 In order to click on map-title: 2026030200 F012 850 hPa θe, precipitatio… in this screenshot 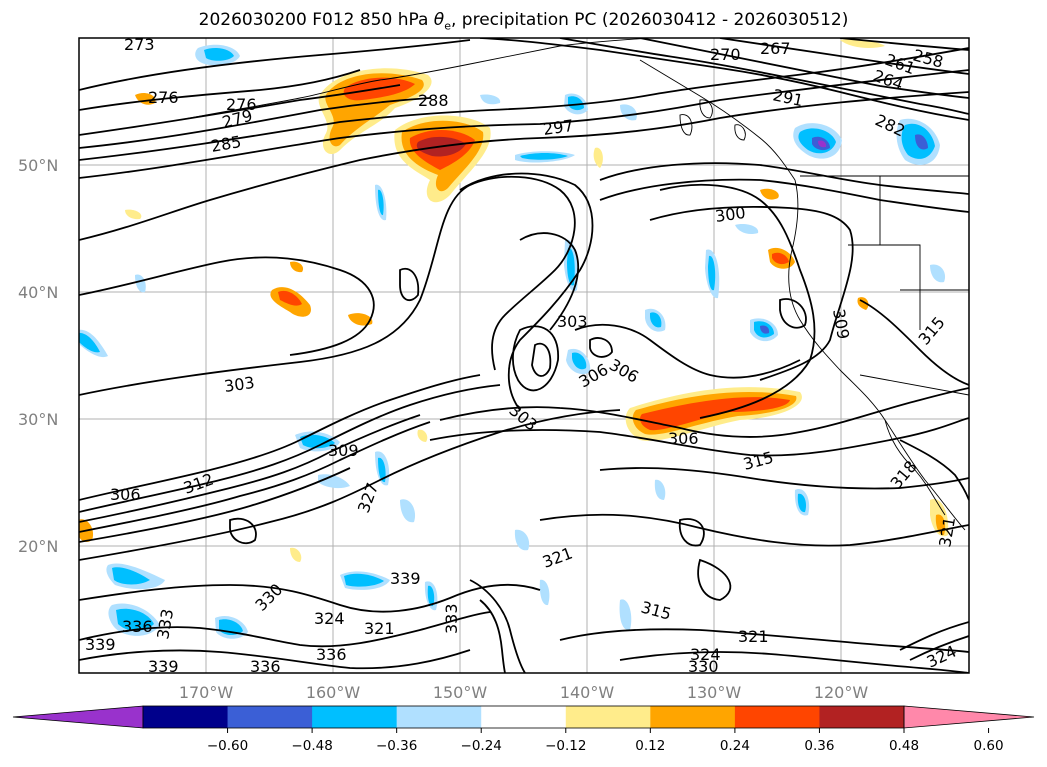, I will do `click(523, 21)`.